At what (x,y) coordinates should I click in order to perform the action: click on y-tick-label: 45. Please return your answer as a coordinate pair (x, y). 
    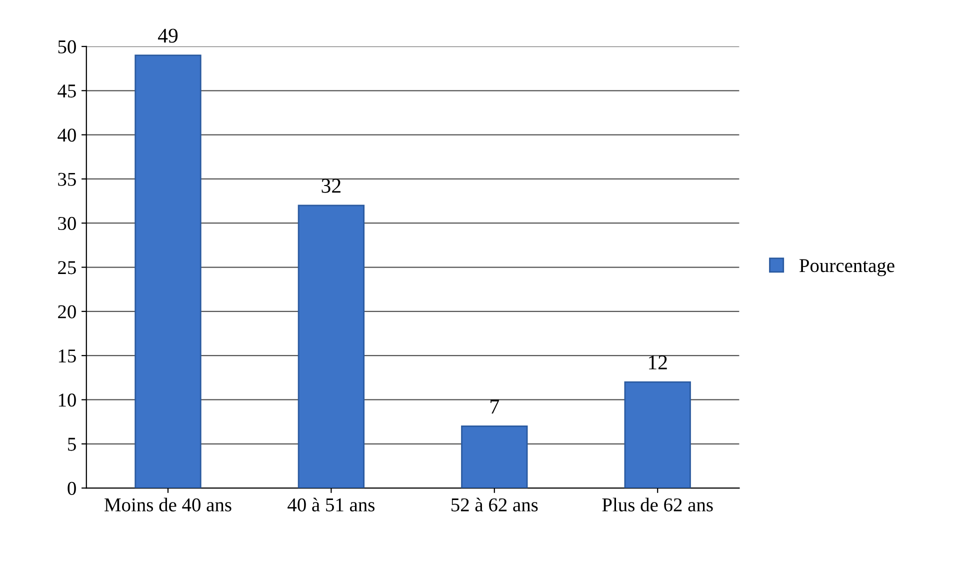
    Looking at the image, I should click on (67, 91).